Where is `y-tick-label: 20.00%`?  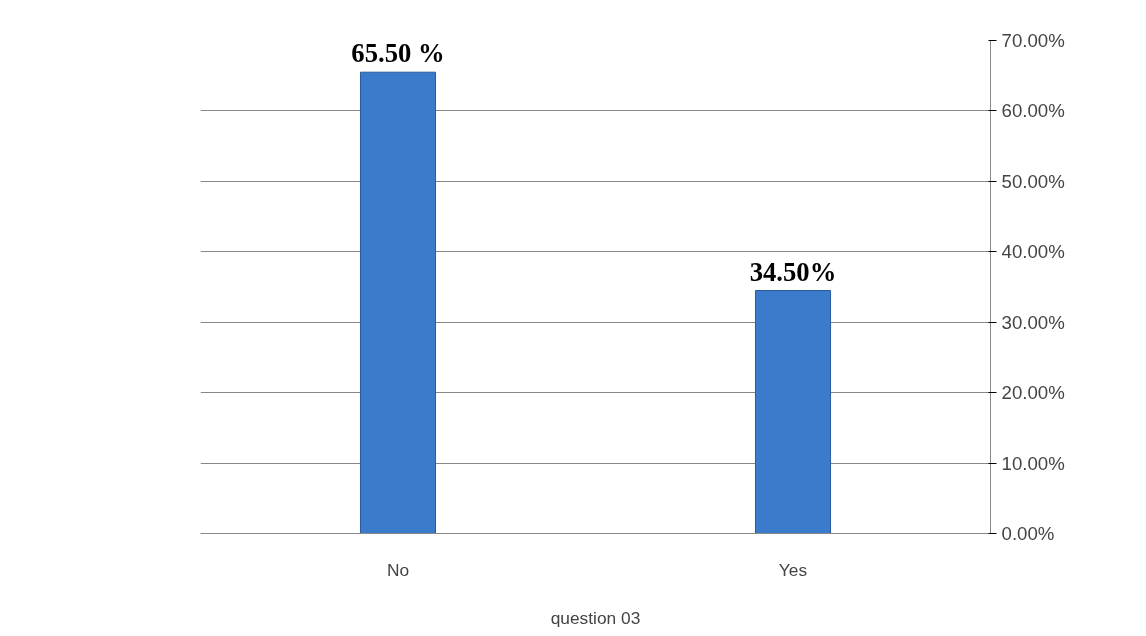
y-tick-label: 20.00% is located at coordinates (1033, 393).